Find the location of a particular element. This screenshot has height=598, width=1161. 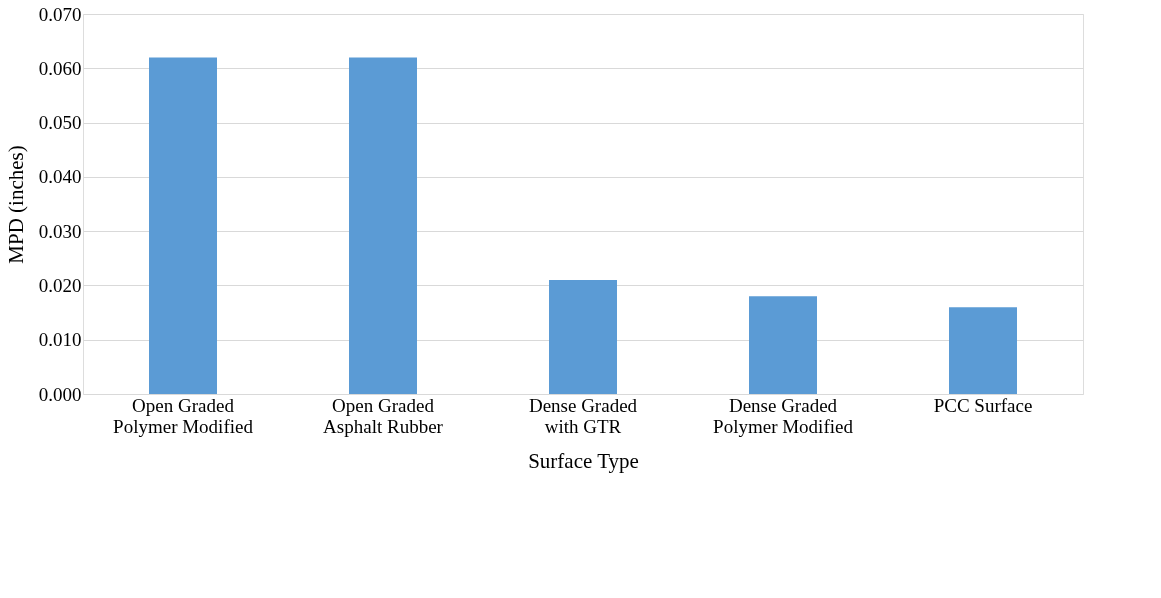

y-tick-label: 0.020 is located at coordinates (60, 285).